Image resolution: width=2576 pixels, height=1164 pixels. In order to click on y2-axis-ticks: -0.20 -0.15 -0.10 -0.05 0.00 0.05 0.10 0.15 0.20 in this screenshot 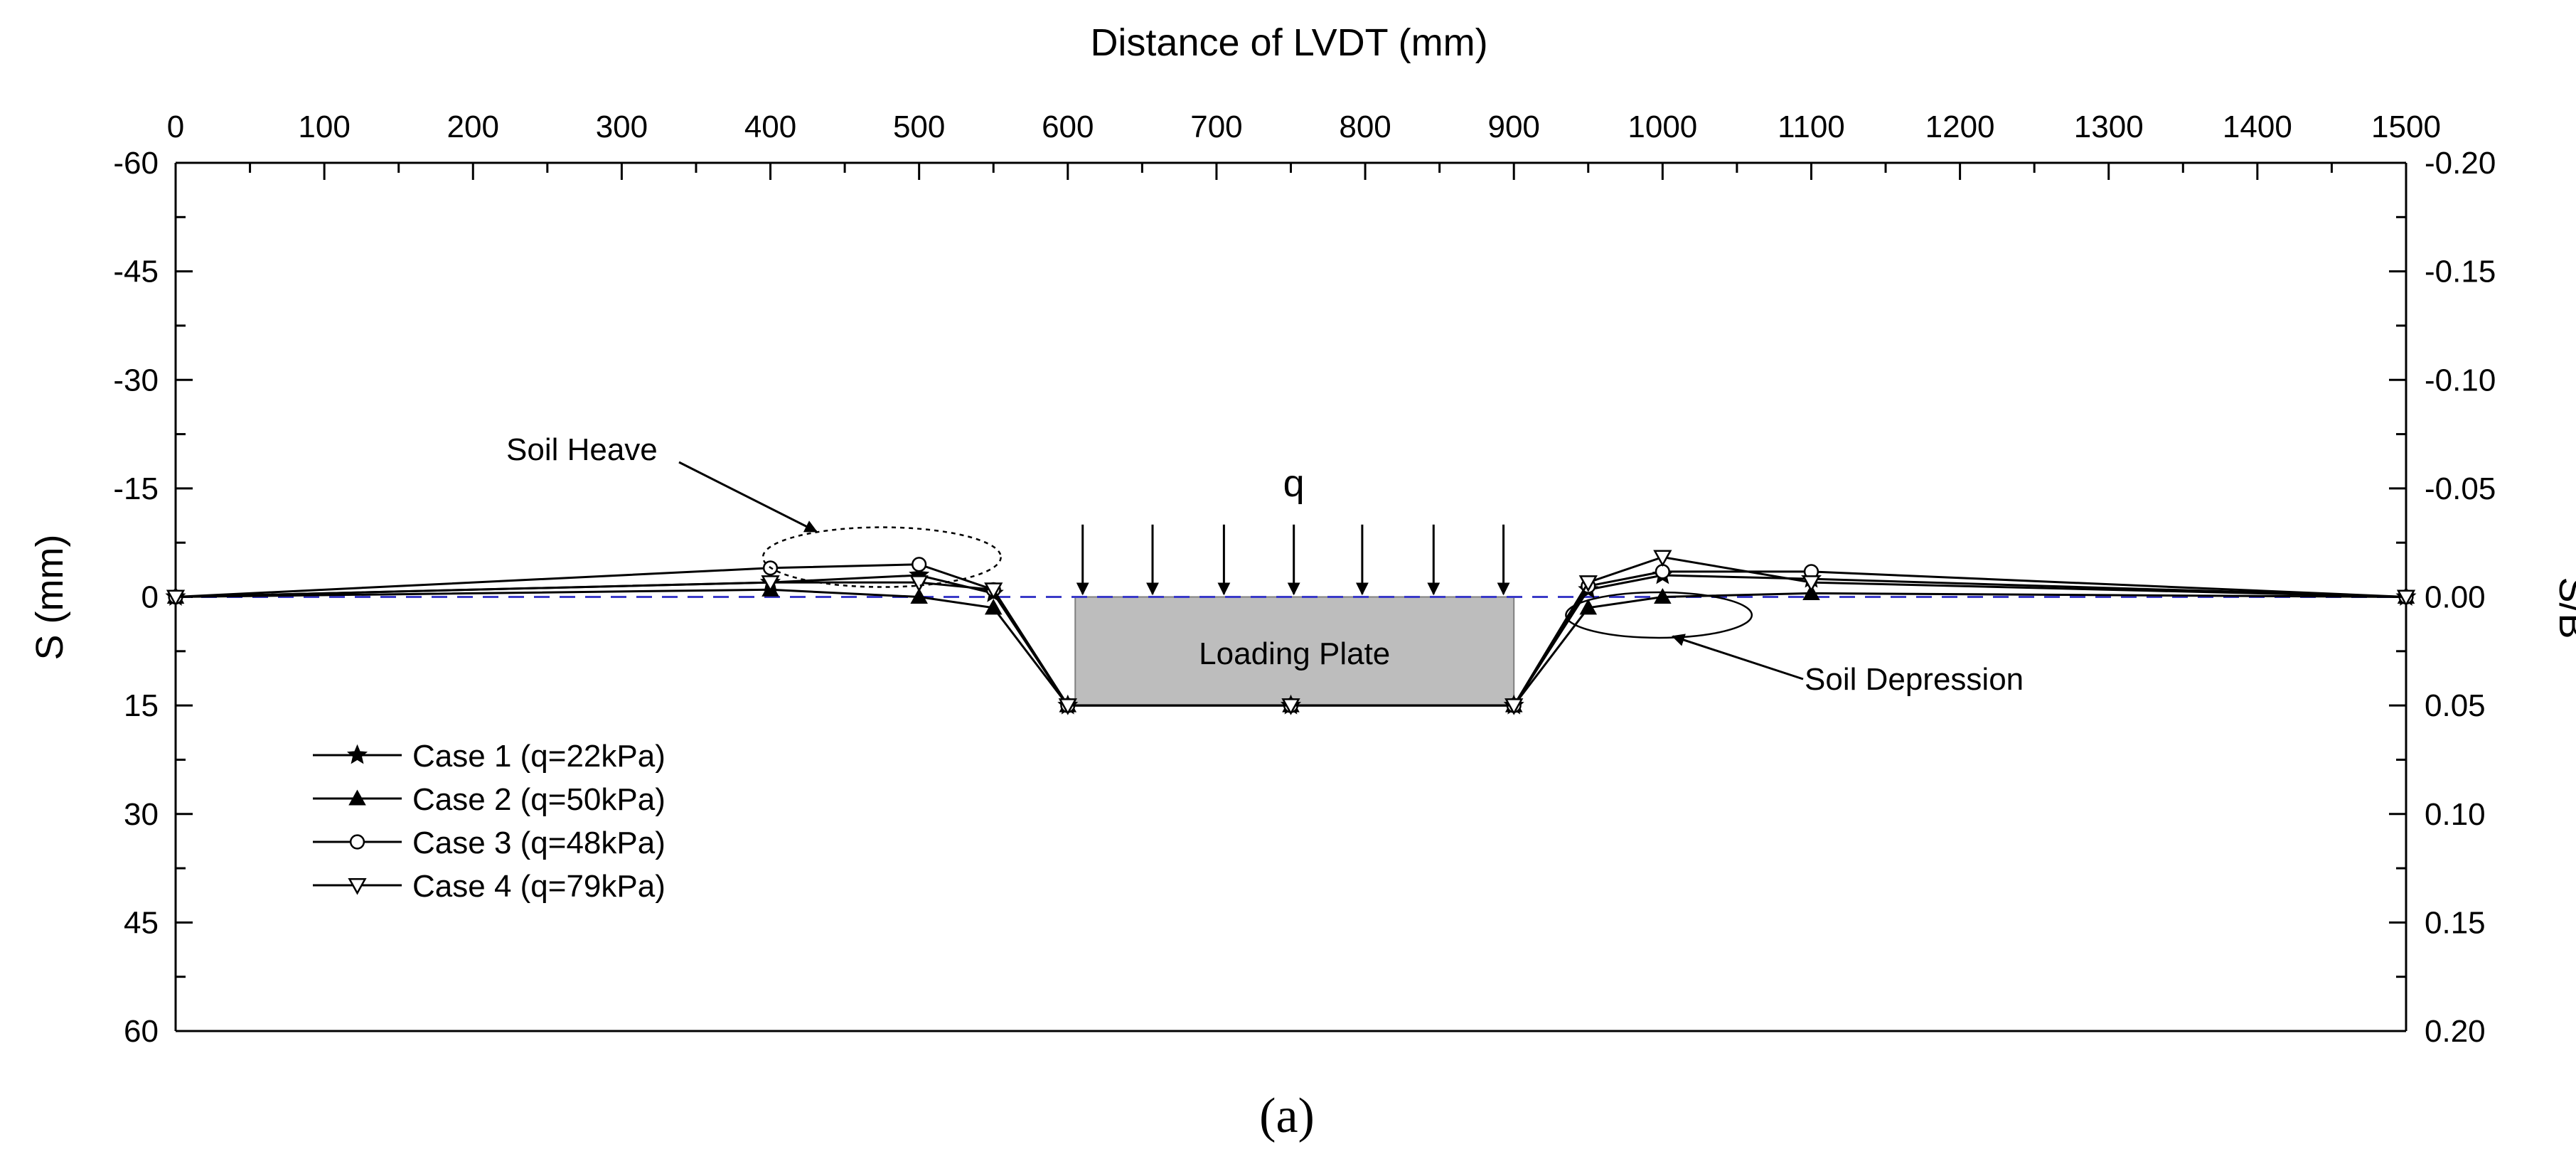, I will do `click(2442, 597)`.